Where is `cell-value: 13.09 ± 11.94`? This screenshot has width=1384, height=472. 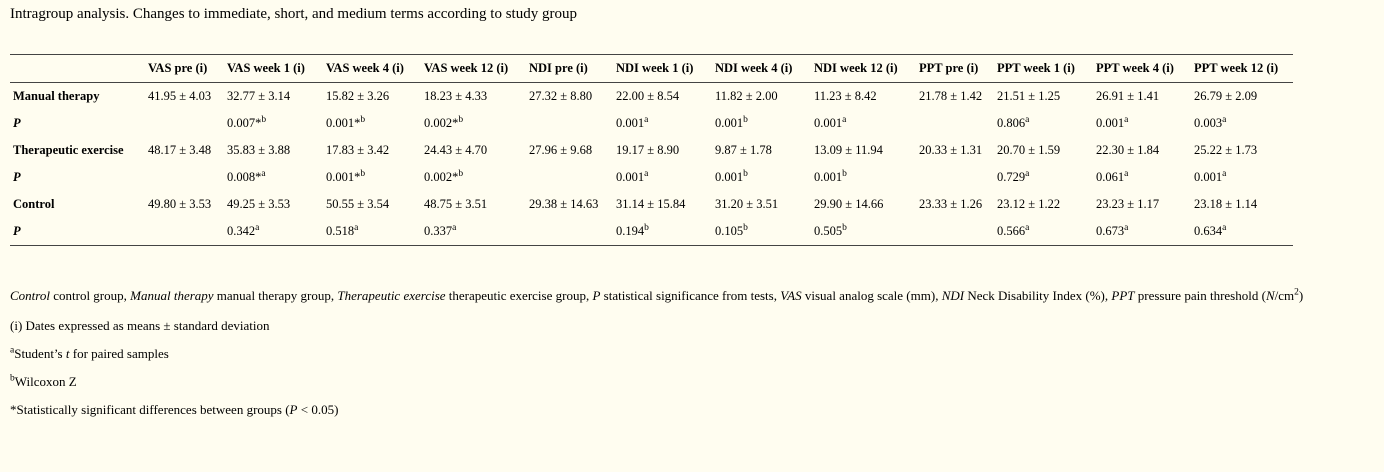
cell-value: 13.09 ± 11.94 is located at coordinates (848, 150).